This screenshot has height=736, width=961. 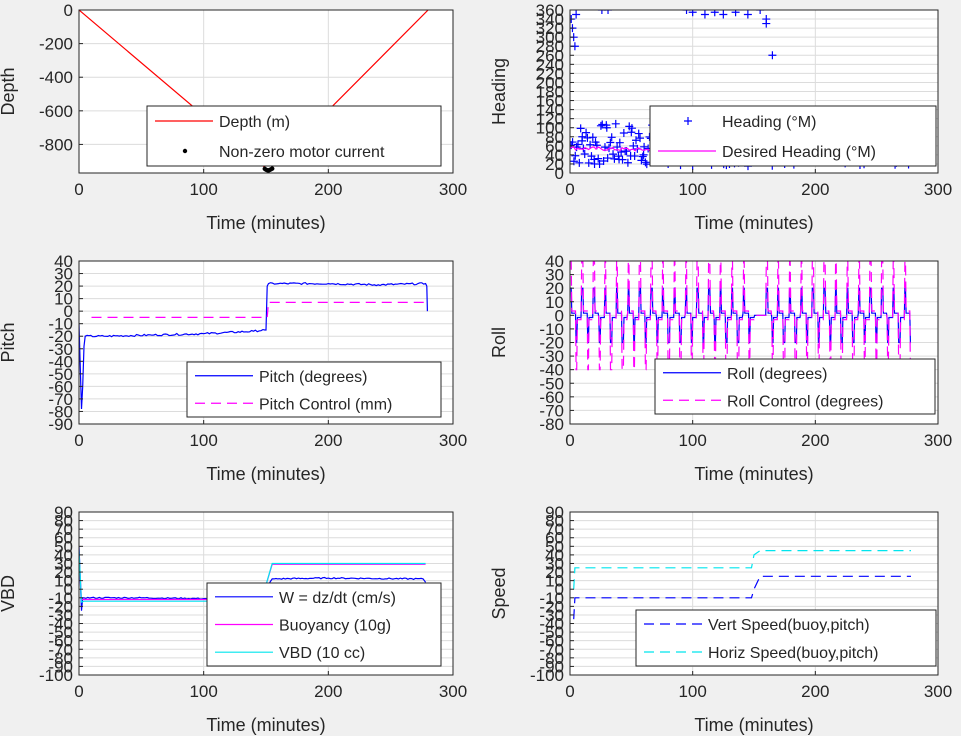 I want to click on series-non-zero-motor-current, so click(x=268, y=169).